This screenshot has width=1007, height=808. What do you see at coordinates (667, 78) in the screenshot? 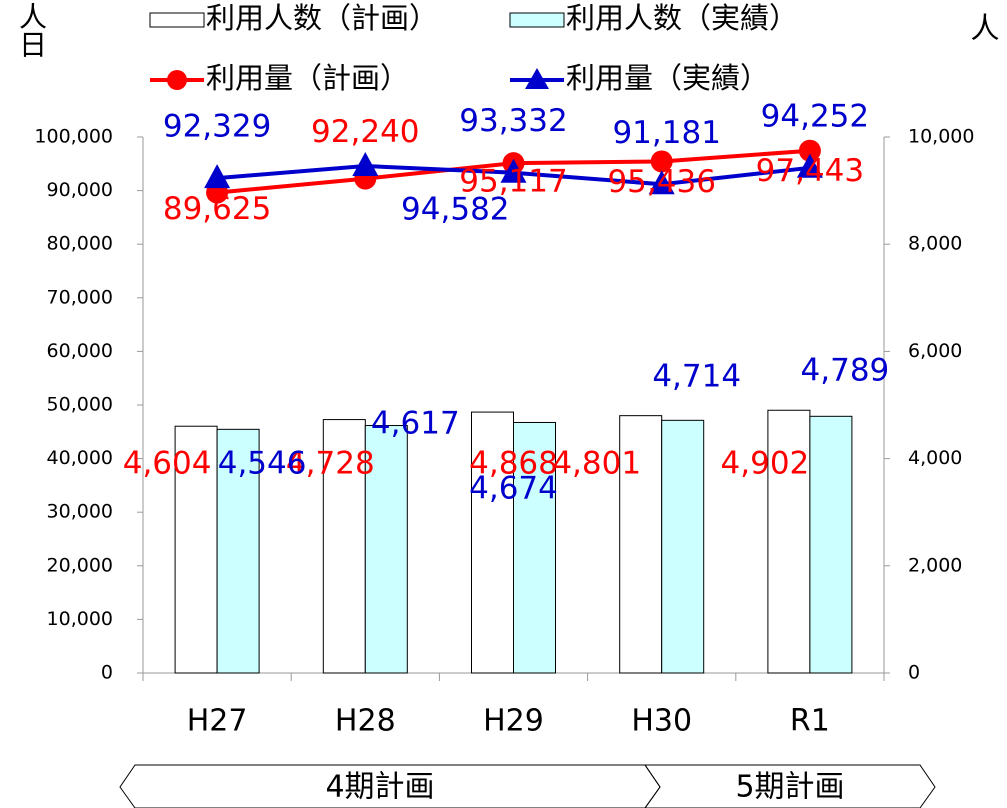
I see `legend-label: 利用量（実績）` at bounding box center [667, 78].